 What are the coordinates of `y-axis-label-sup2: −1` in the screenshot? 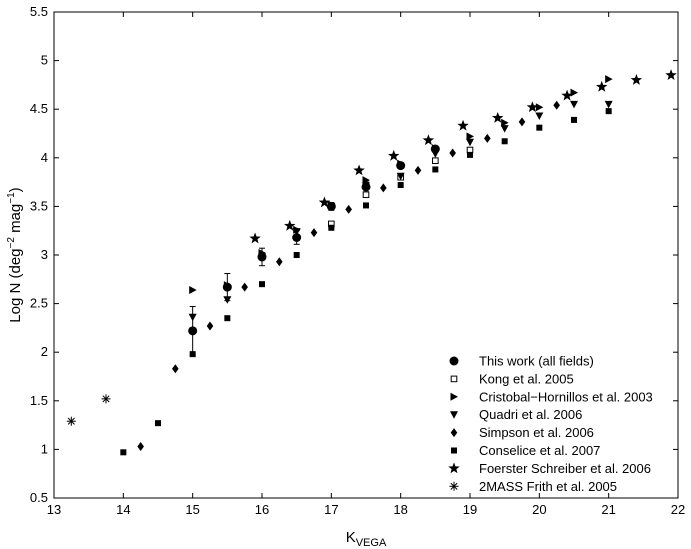 It's located at (11, 198).